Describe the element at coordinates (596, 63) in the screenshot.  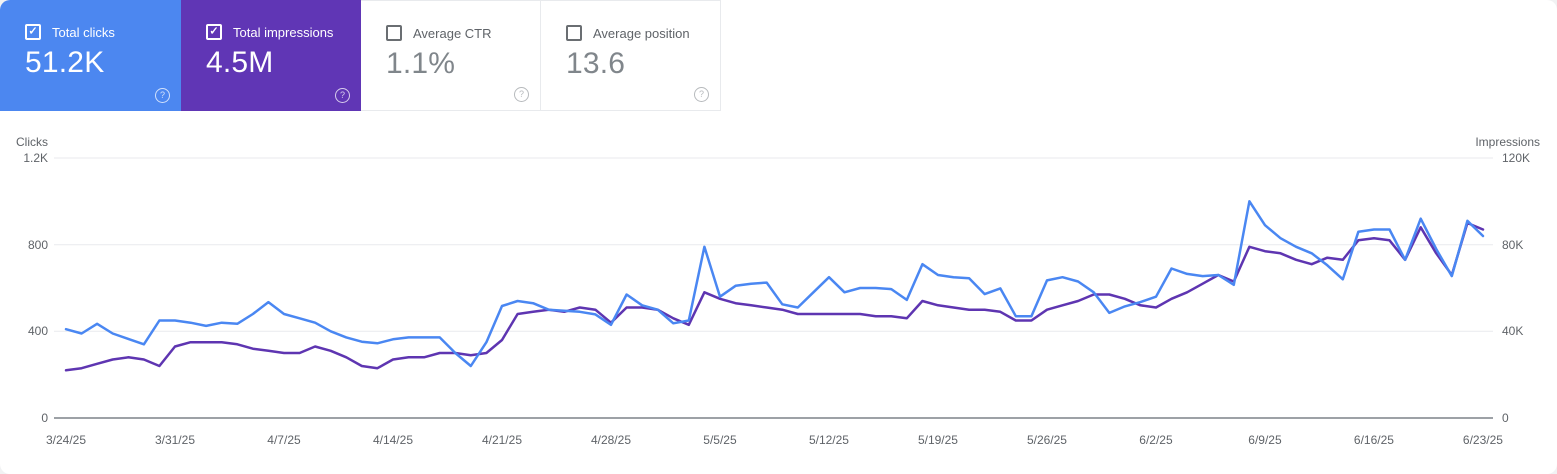
I see `average-position-value: 13.6` at that location.